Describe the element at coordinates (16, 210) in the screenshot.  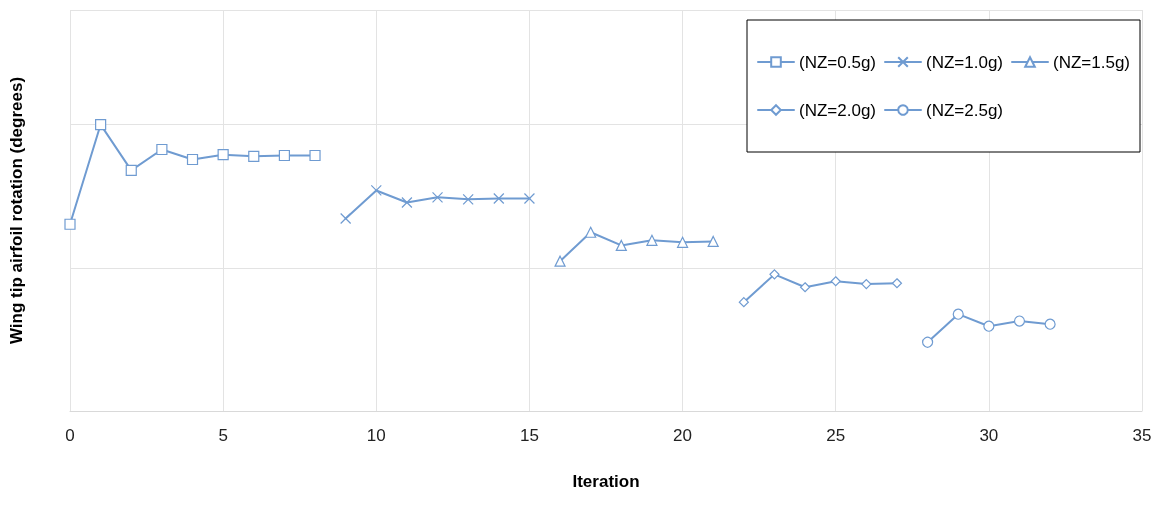
I see `y-axis-title: Wing tip airfoil rotation (degrees)` at that location.